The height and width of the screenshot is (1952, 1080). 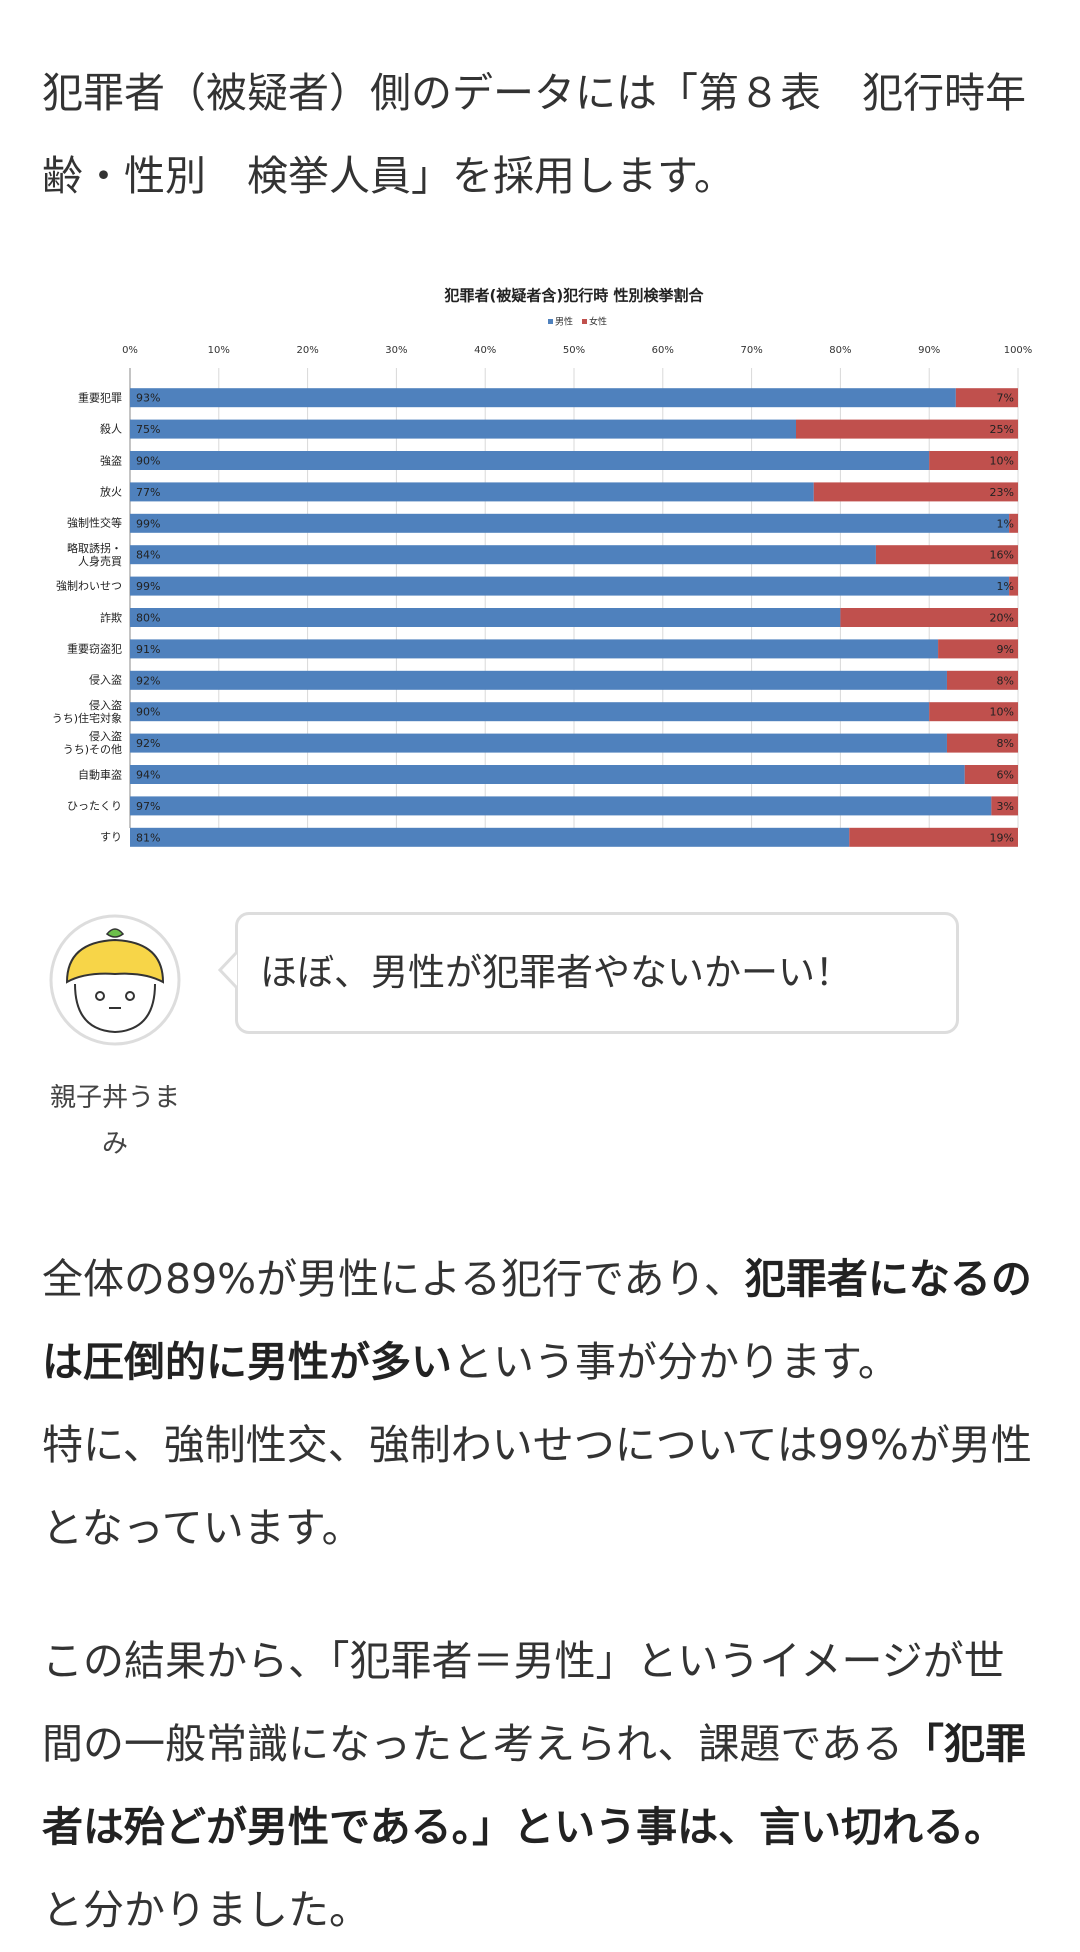 What do you see at coordinates (393, 1279) in the screenshot?
I see `text: 全体の89%が男性による犯行であり、` at bounding box center [393, 1279].